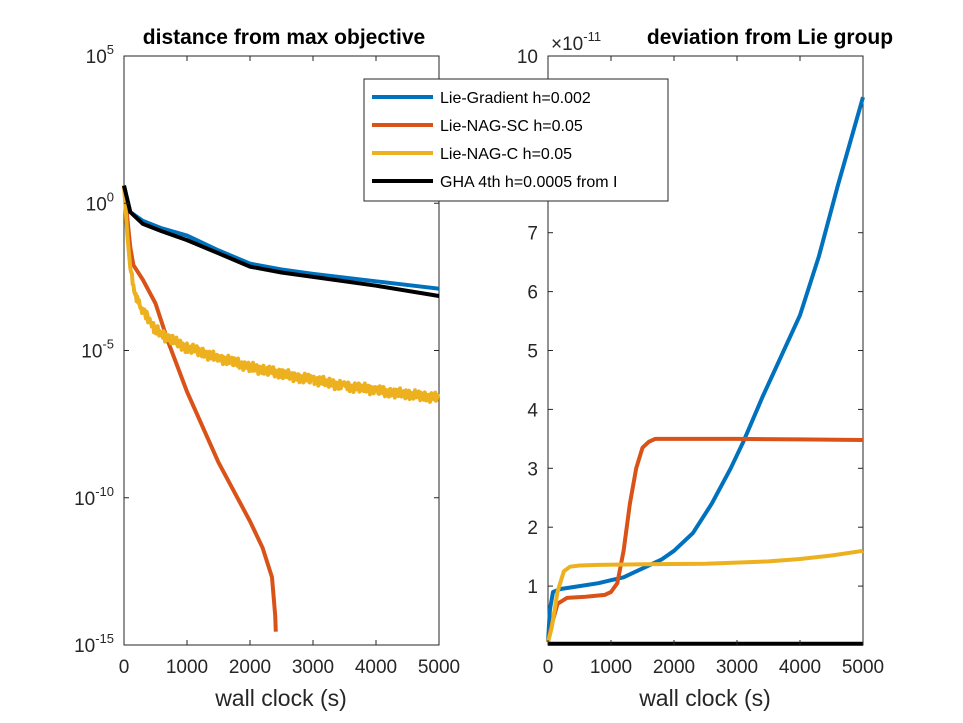 This screenshot has width=963, height=723. I want to click on left-x-axis-label: wall clock (s), so click(280, 698).